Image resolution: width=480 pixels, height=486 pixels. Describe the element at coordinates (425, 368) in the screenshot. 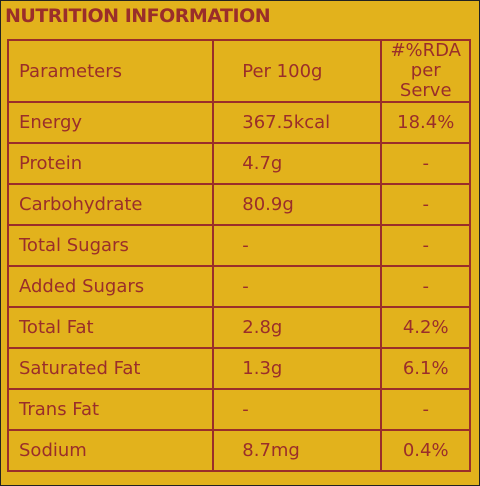

I see `table-cell: 6.1%` at that location.